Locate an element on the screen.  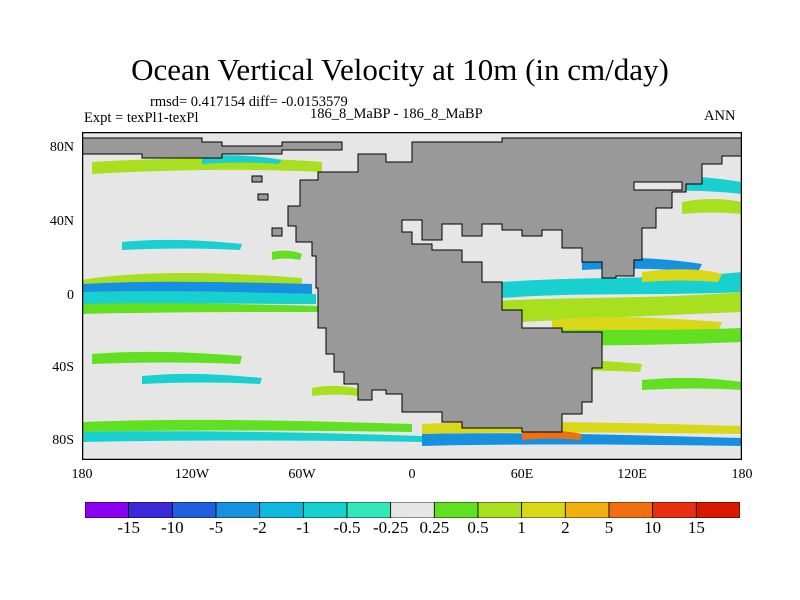
land-arctic-west is located at coordinates (212, 148).